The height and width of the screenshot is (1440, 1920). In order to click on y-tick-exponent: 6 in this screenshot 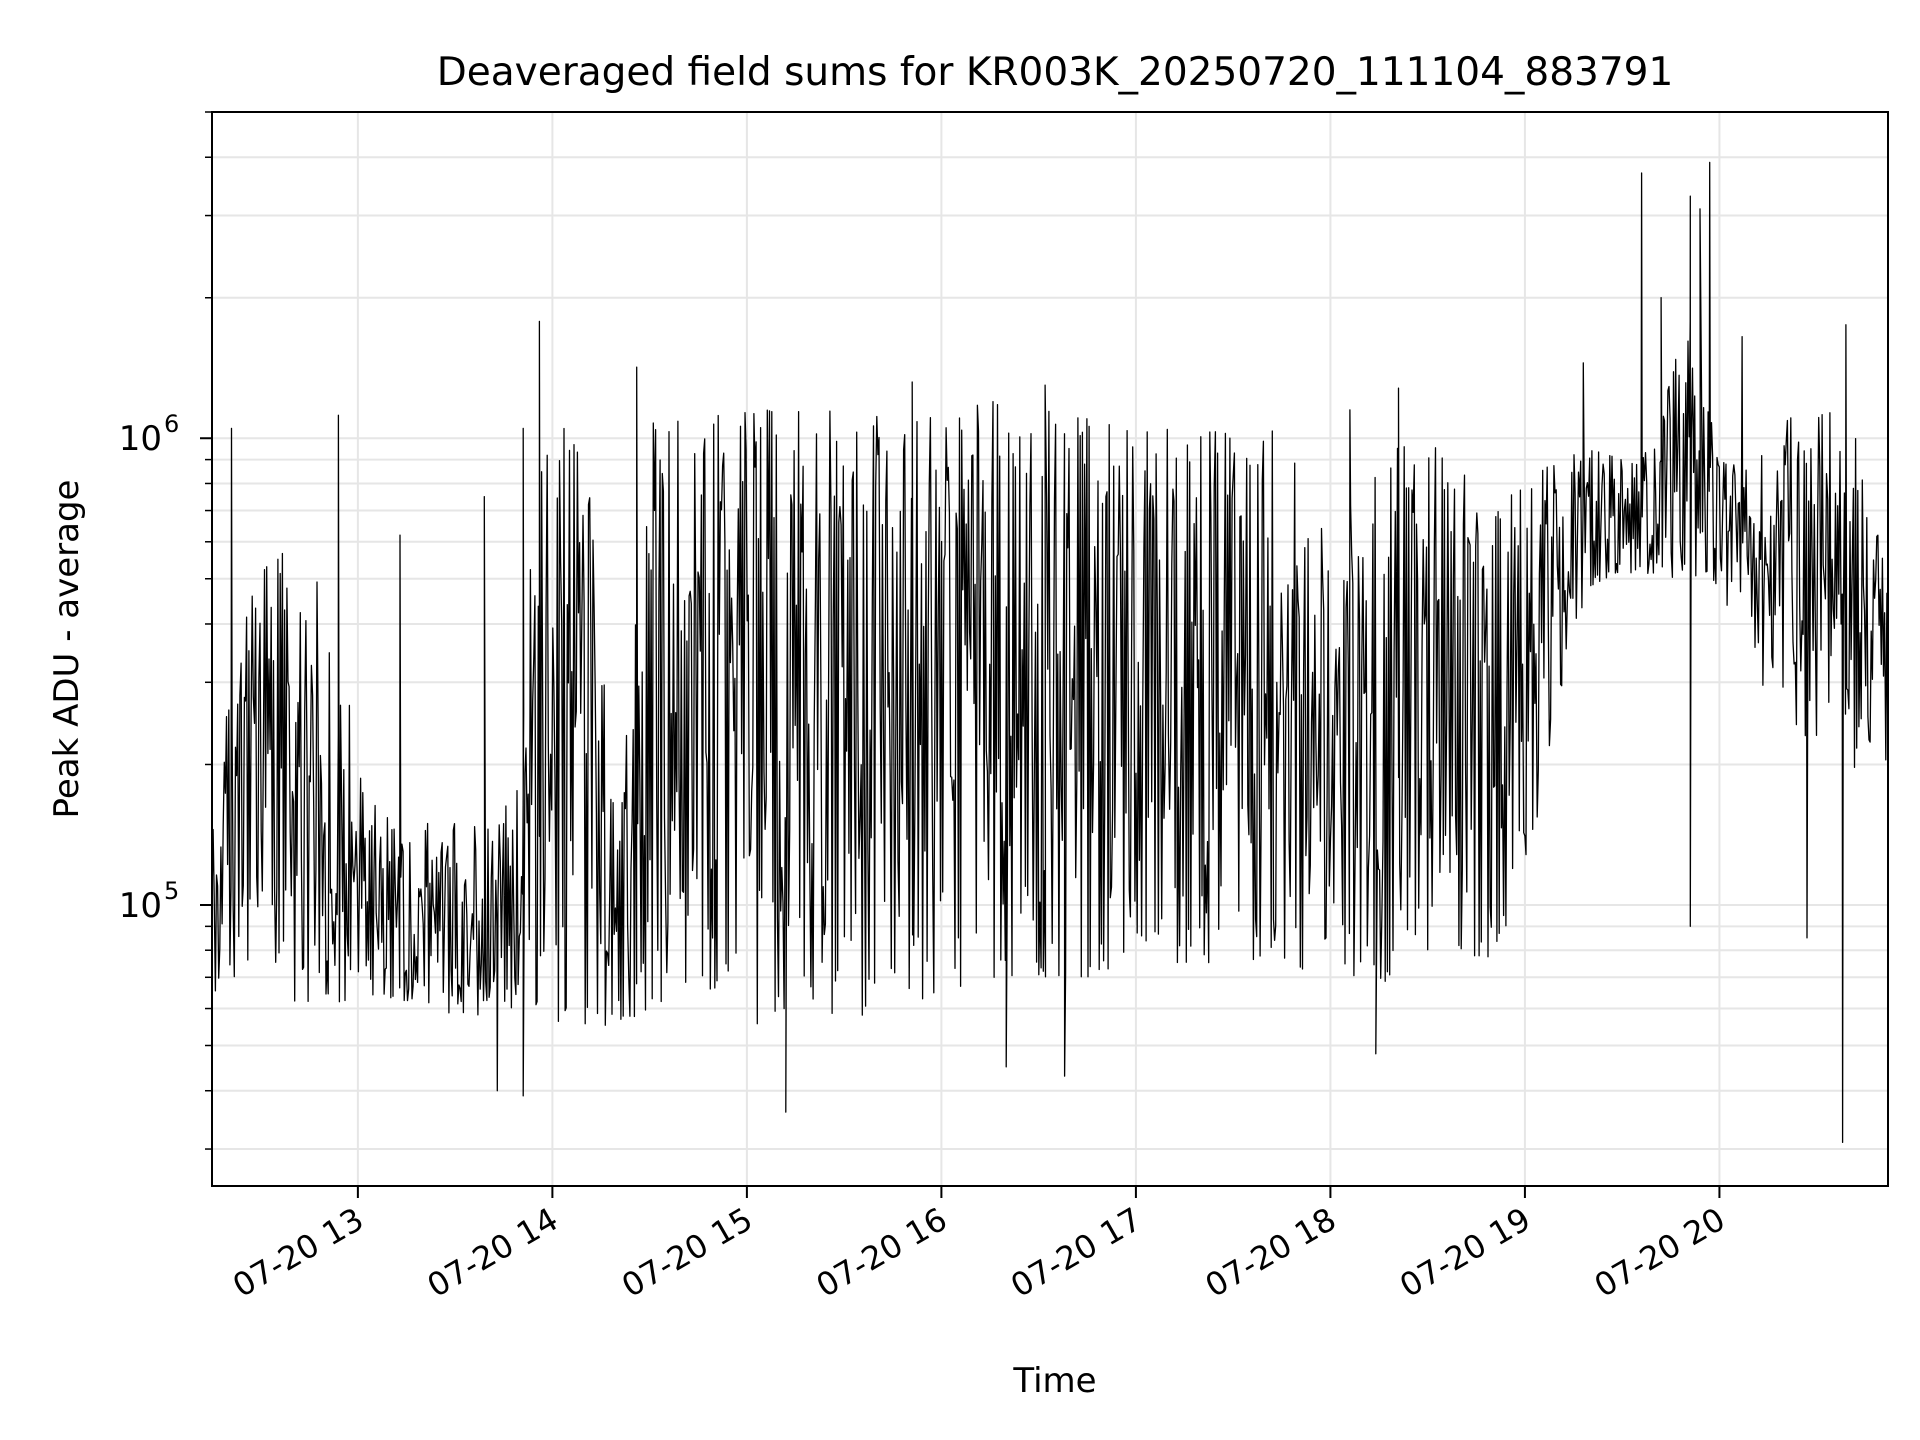, I will do `click(171, 424)`.